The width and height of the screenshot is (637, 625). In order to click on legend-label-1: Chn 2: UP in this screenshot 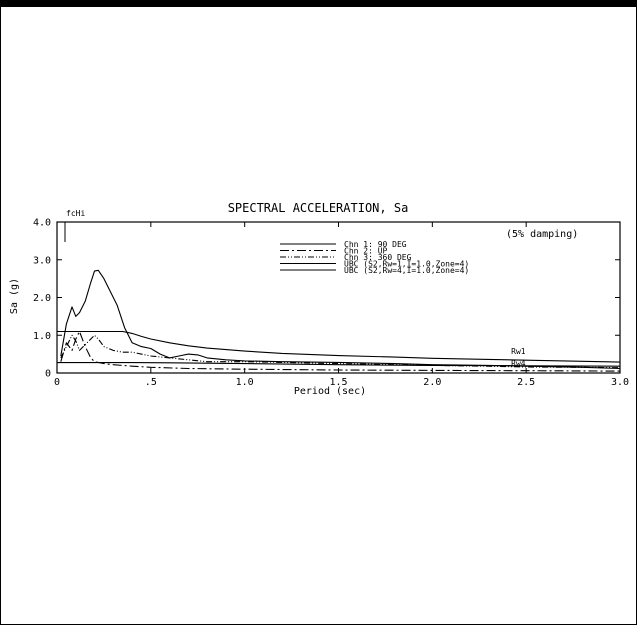, I will do `click(366, 251)`.